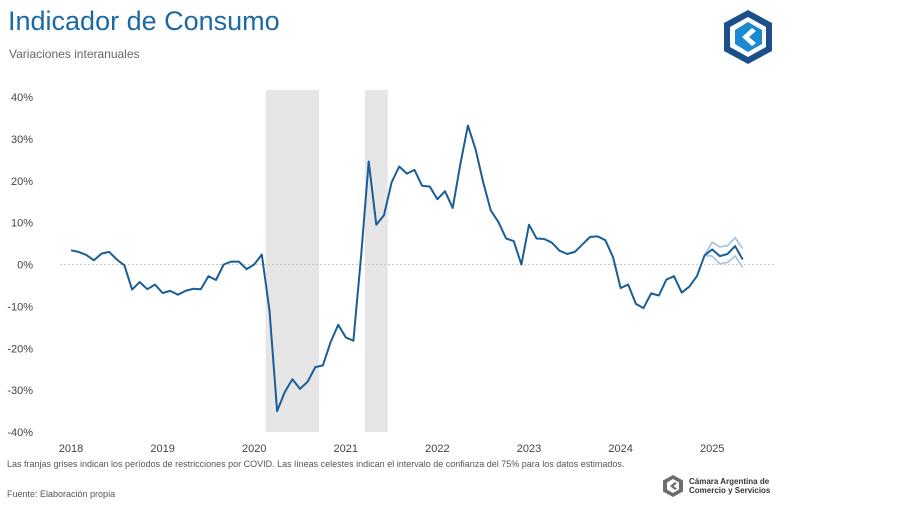 The height and width of the screenshot is (505, 900). Describe the element at coordinates (20, 307) in the screenshot. I see `y-tick-label: -10%` at that location.